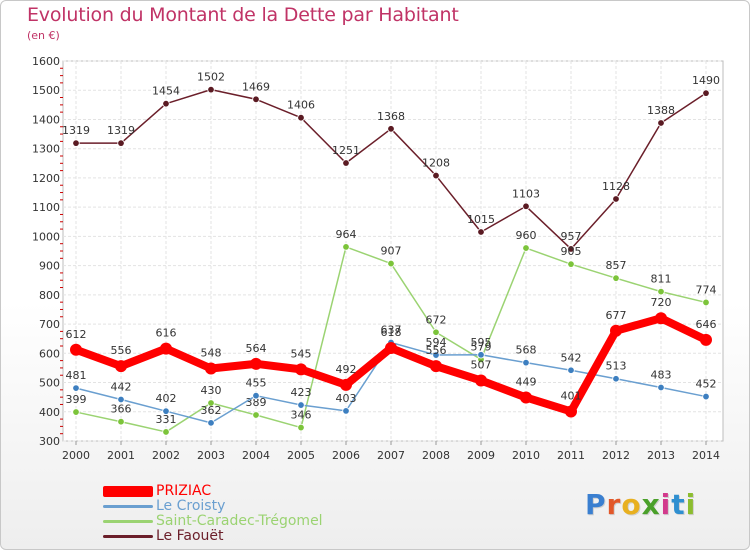 The width and height of the screenshot is (750, 550). What do you see at coordinates (391, 116) in the screenshot?
I see `data-label-le-faouet: 1368` at bounding box center [391, 116].